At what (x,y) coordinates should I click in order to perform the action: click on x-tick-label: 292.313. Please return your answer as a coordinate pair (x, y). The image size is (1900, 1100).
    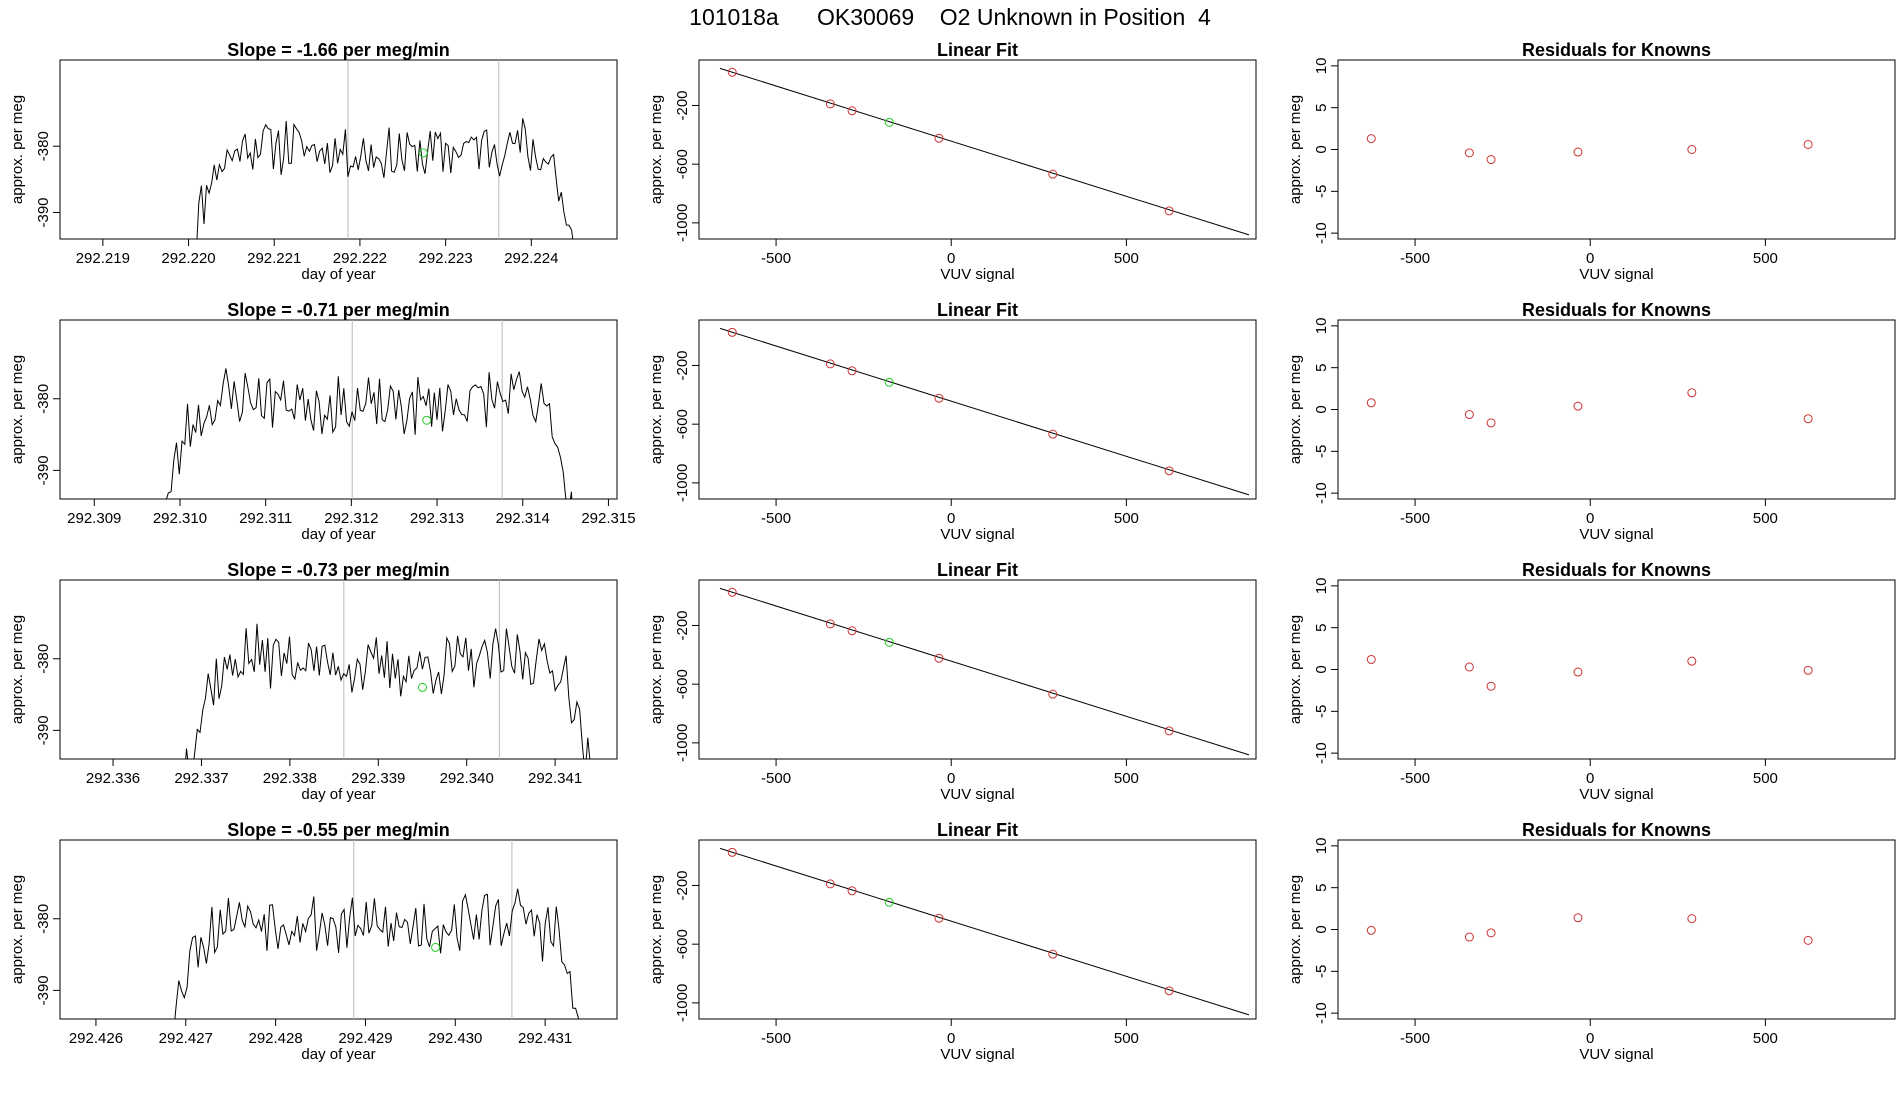
    Looking at the image, I should click on (437, 518).